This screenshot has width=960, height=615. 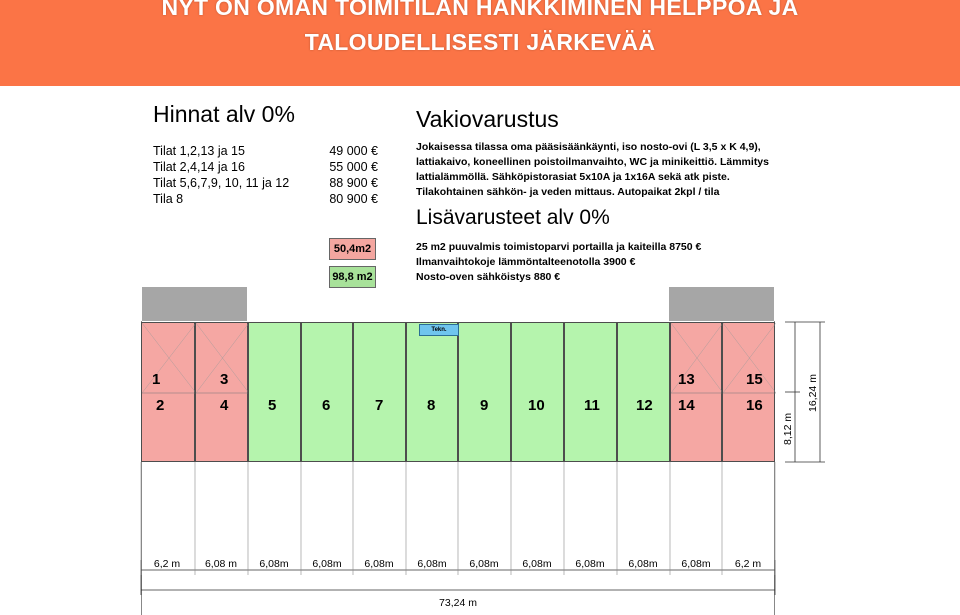 I want to click on unit-number: 4, so click(x=224, y=405).